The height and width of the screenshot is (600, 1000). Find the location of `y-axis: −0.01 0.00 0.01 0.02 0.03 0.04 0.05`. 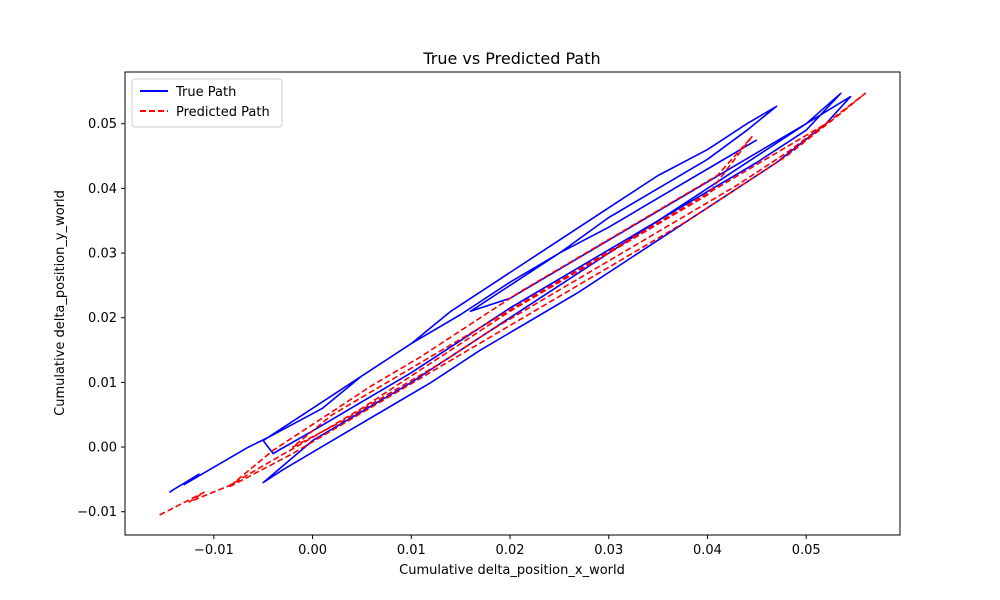

y-axis: −0.01 0.00 0.01 0.02 0.03 0.04 0.05 is located at coordinates (101, 318).